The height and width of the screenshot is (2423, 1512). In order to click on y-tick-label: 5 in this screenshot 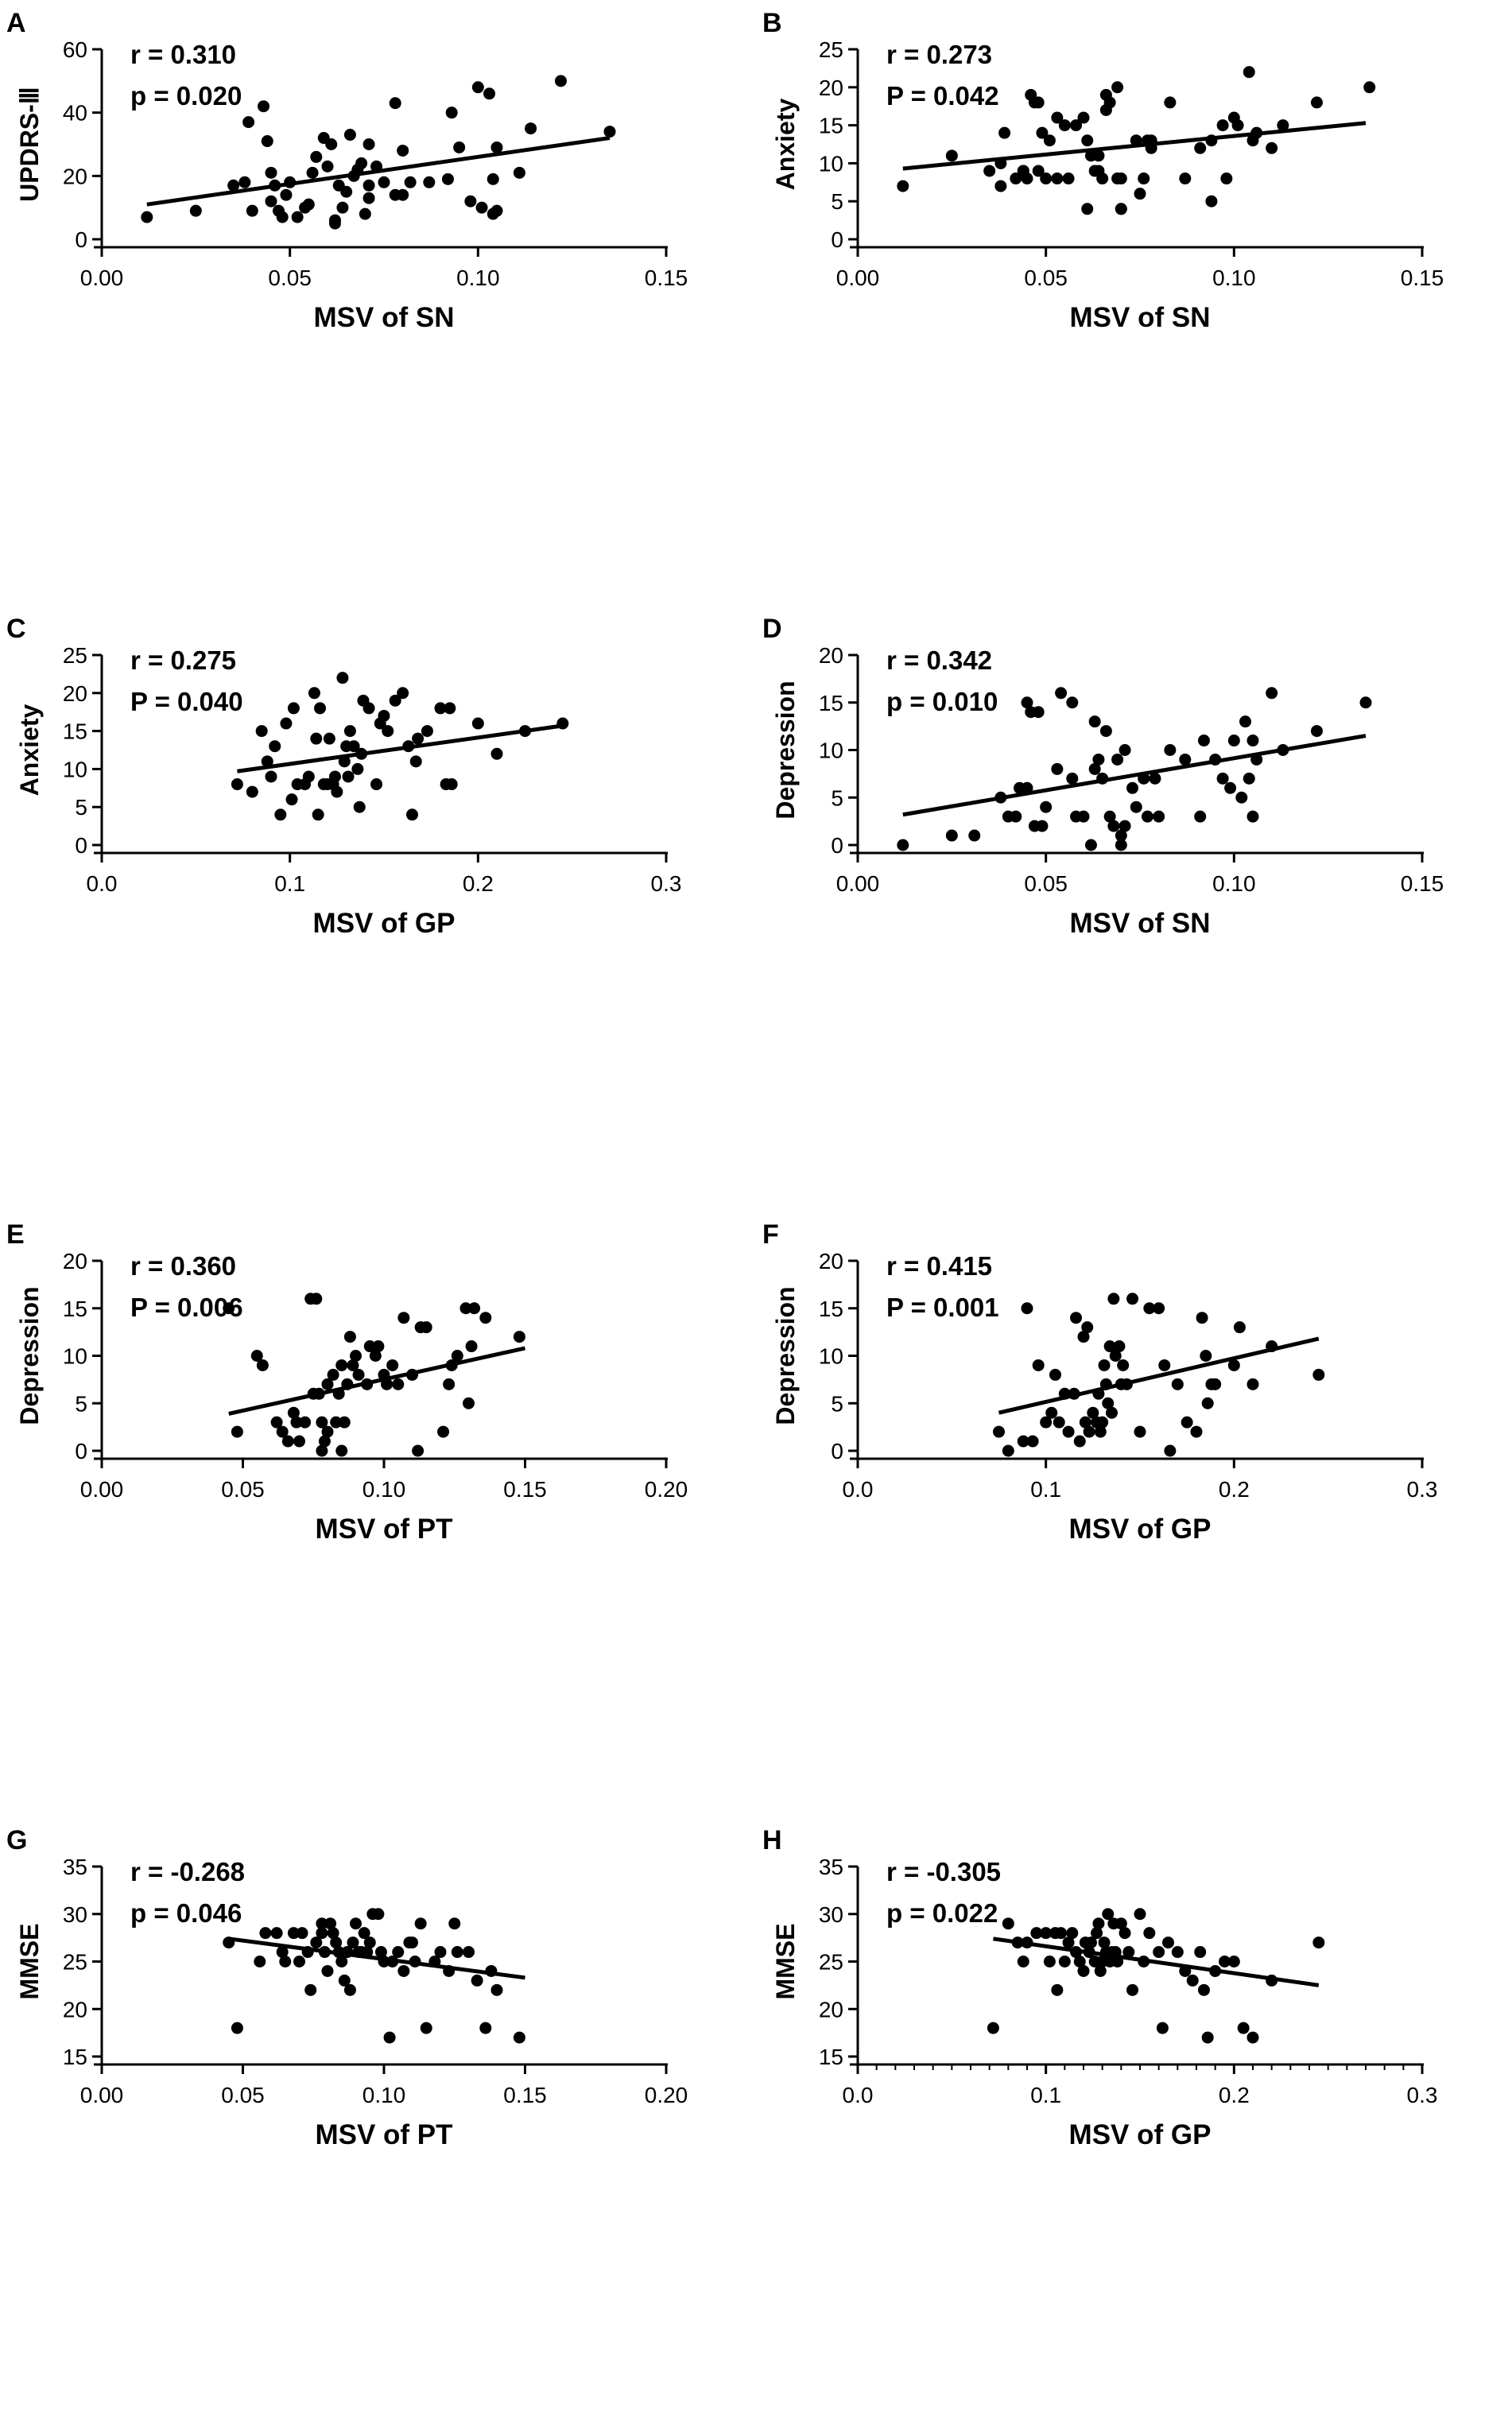, I will do `click(837, 201)`.